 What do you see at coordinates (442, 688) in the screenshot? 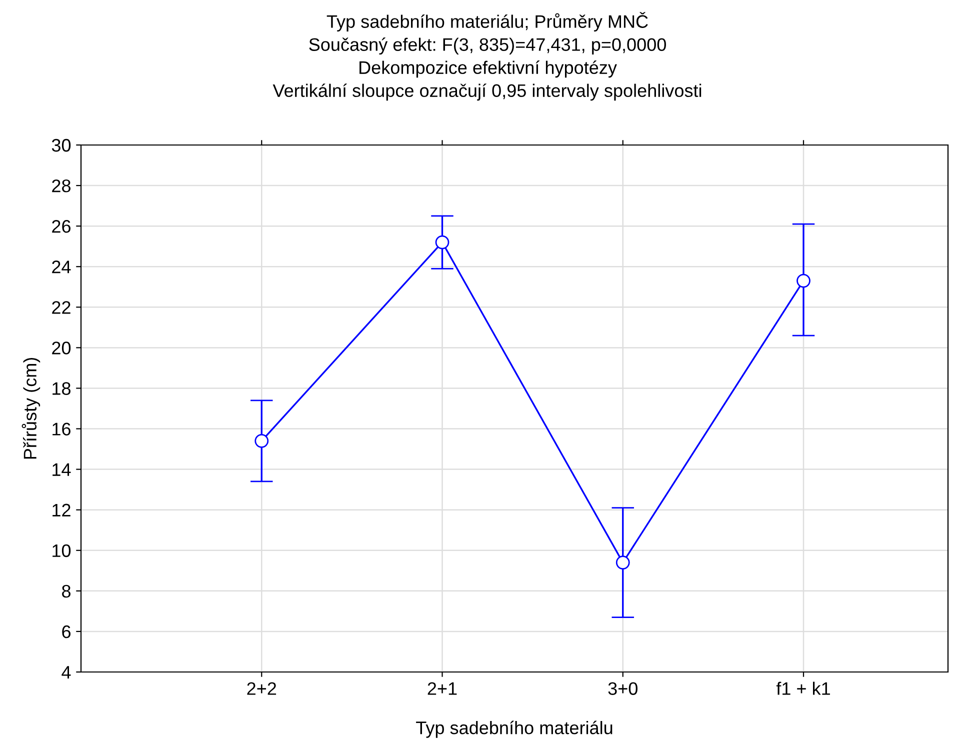
I see `x-tick-label: 2+1` at bounding box center [442, 688].